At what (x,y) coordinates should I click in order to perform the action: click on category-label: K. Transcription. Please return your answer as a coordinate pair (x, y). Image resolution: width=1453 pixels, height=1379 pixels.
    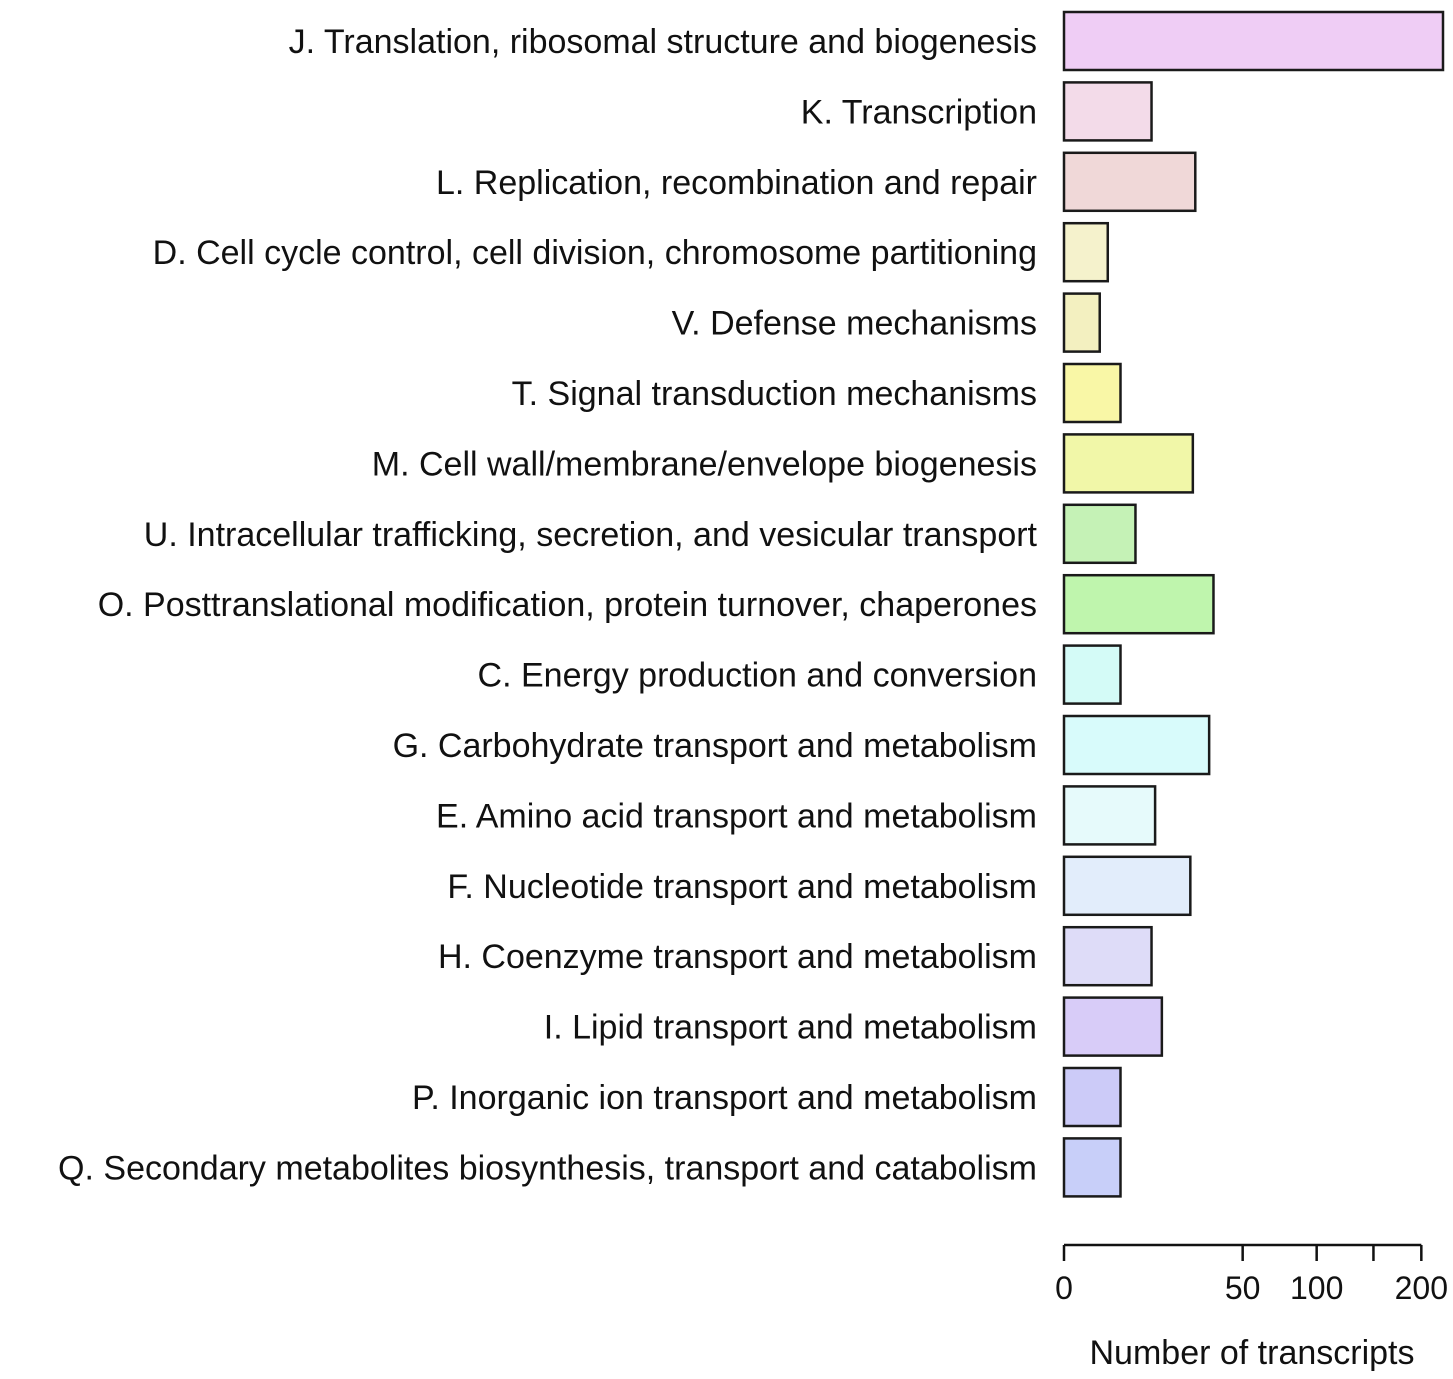
    Looking at the image, I should click on (919, 112).